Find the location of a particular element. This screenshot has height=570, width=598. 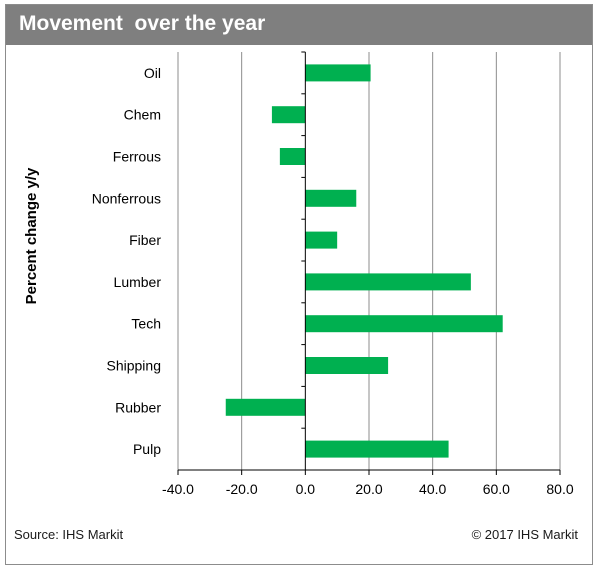

chart-title: Movement over the year is located at coordinates (142, 23).